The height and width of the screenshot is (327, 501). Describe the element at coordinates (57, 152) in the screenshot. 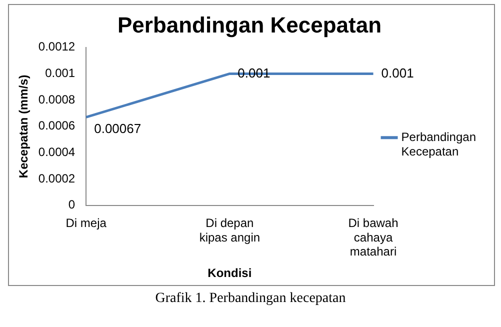

I see `y-tick-label: 0.0004` at that location.